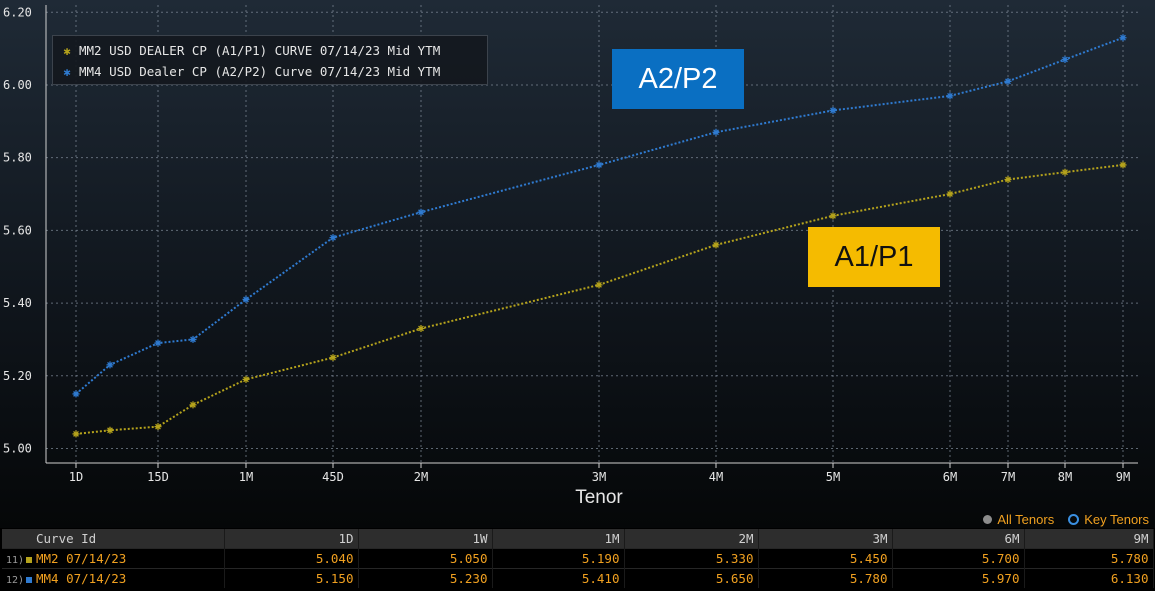 The width and height of the screenshot is (1155, 591). What do you see at coordinates (291, 539) in the screenshot?
I see `column-header: 1D` at bounding box center [291, 539].